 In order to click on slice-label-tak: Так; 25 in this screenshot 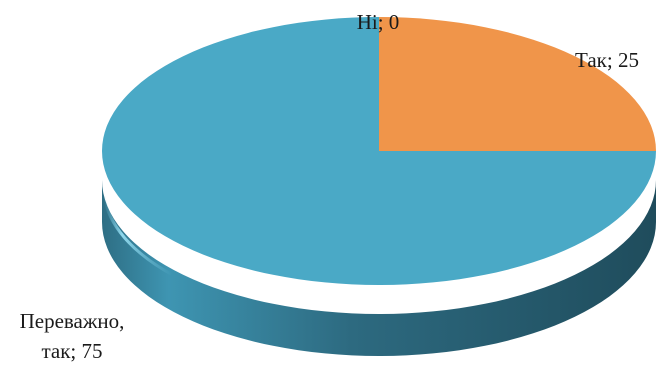, I will do `click(607, 60)`.